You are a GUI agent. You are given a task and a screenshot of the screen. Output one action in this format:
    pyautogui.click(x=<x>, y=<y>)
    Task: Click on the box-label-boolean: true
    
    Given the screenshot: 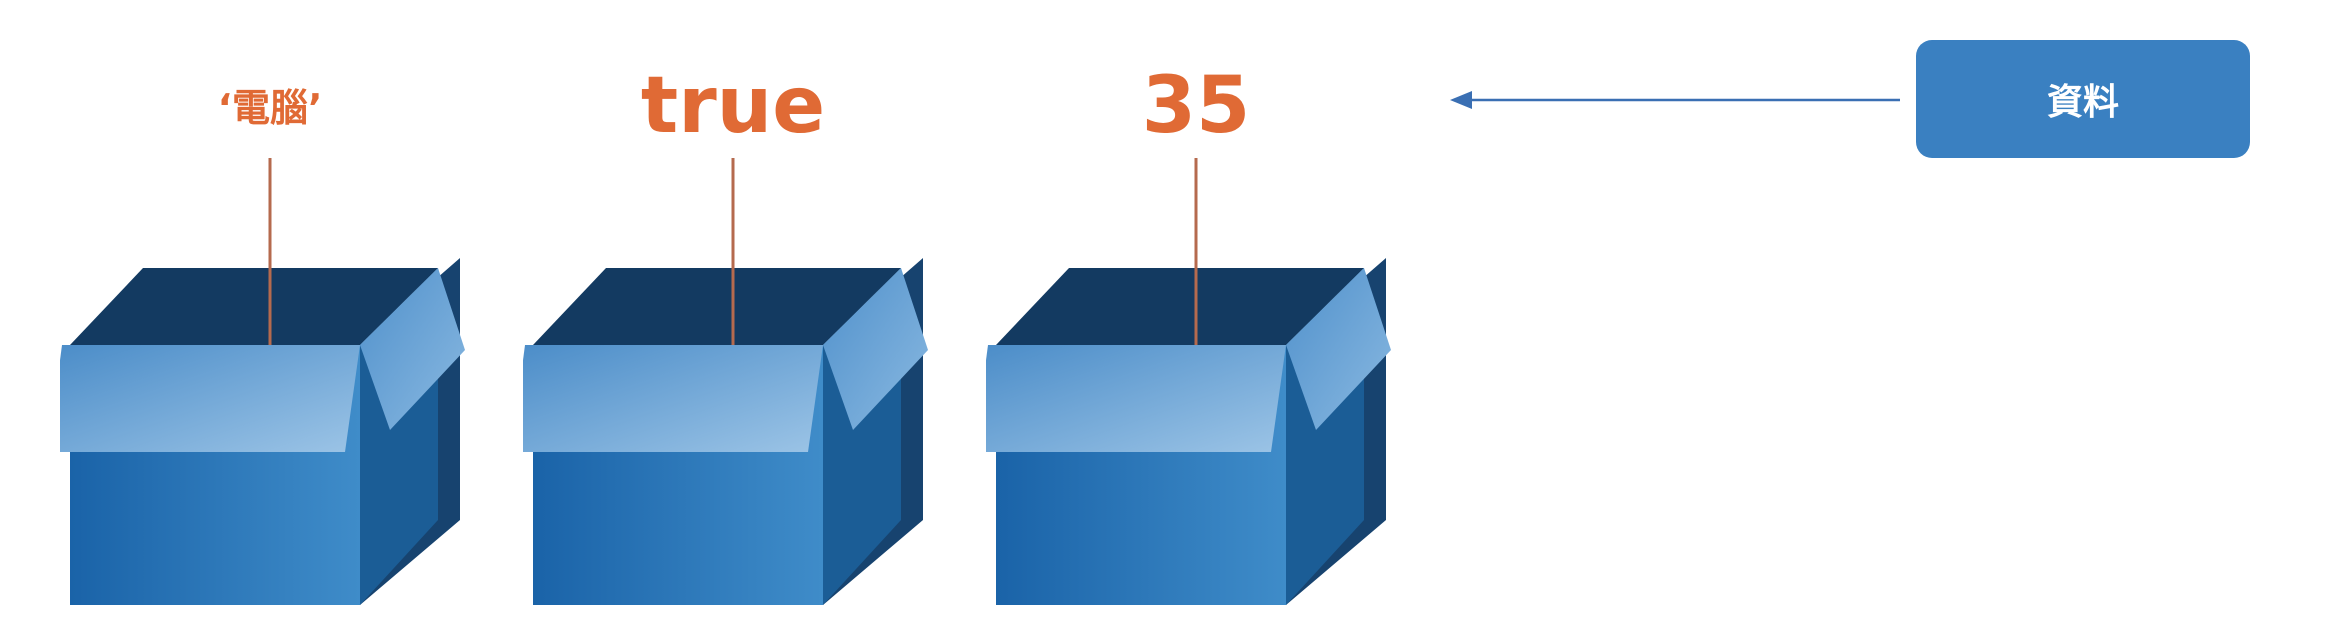 What is the action you would take?
    pyautogui.click(x=733, y=106)
    